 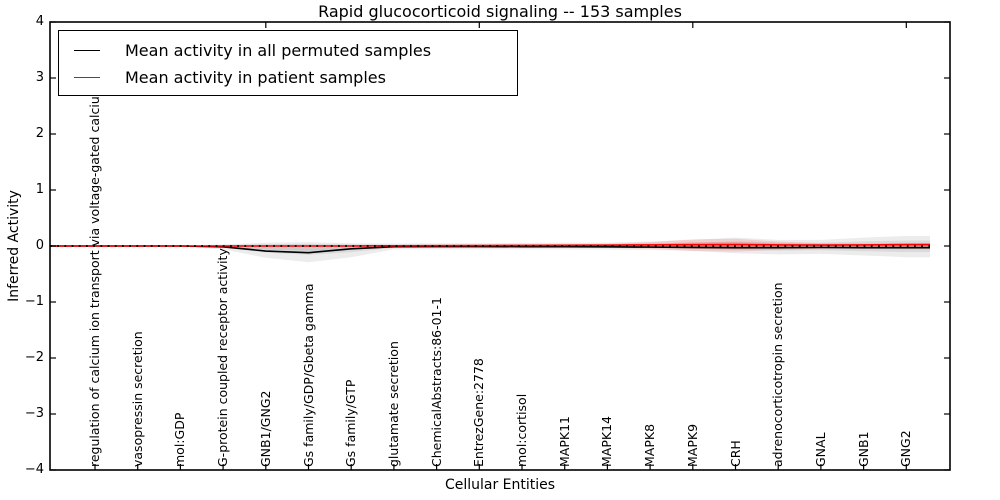 I want to click on x-tick-label: MAPK11, so click(x=564, y=441).